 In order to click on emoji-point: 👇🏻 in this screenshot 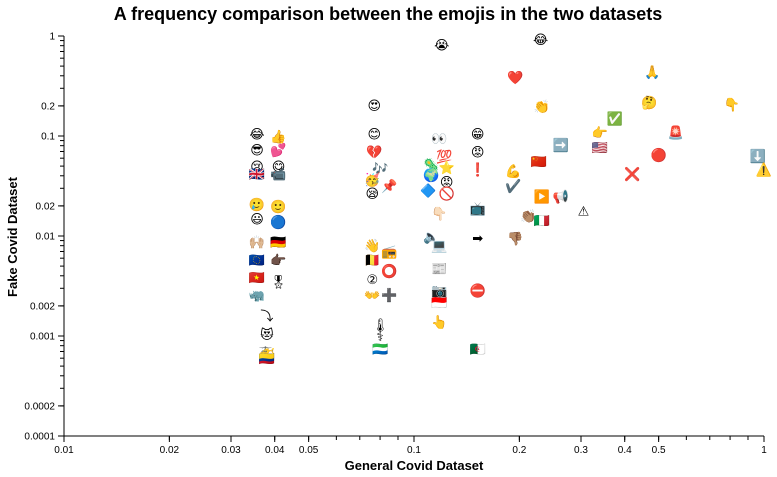, I will do `click(439, 214)`.